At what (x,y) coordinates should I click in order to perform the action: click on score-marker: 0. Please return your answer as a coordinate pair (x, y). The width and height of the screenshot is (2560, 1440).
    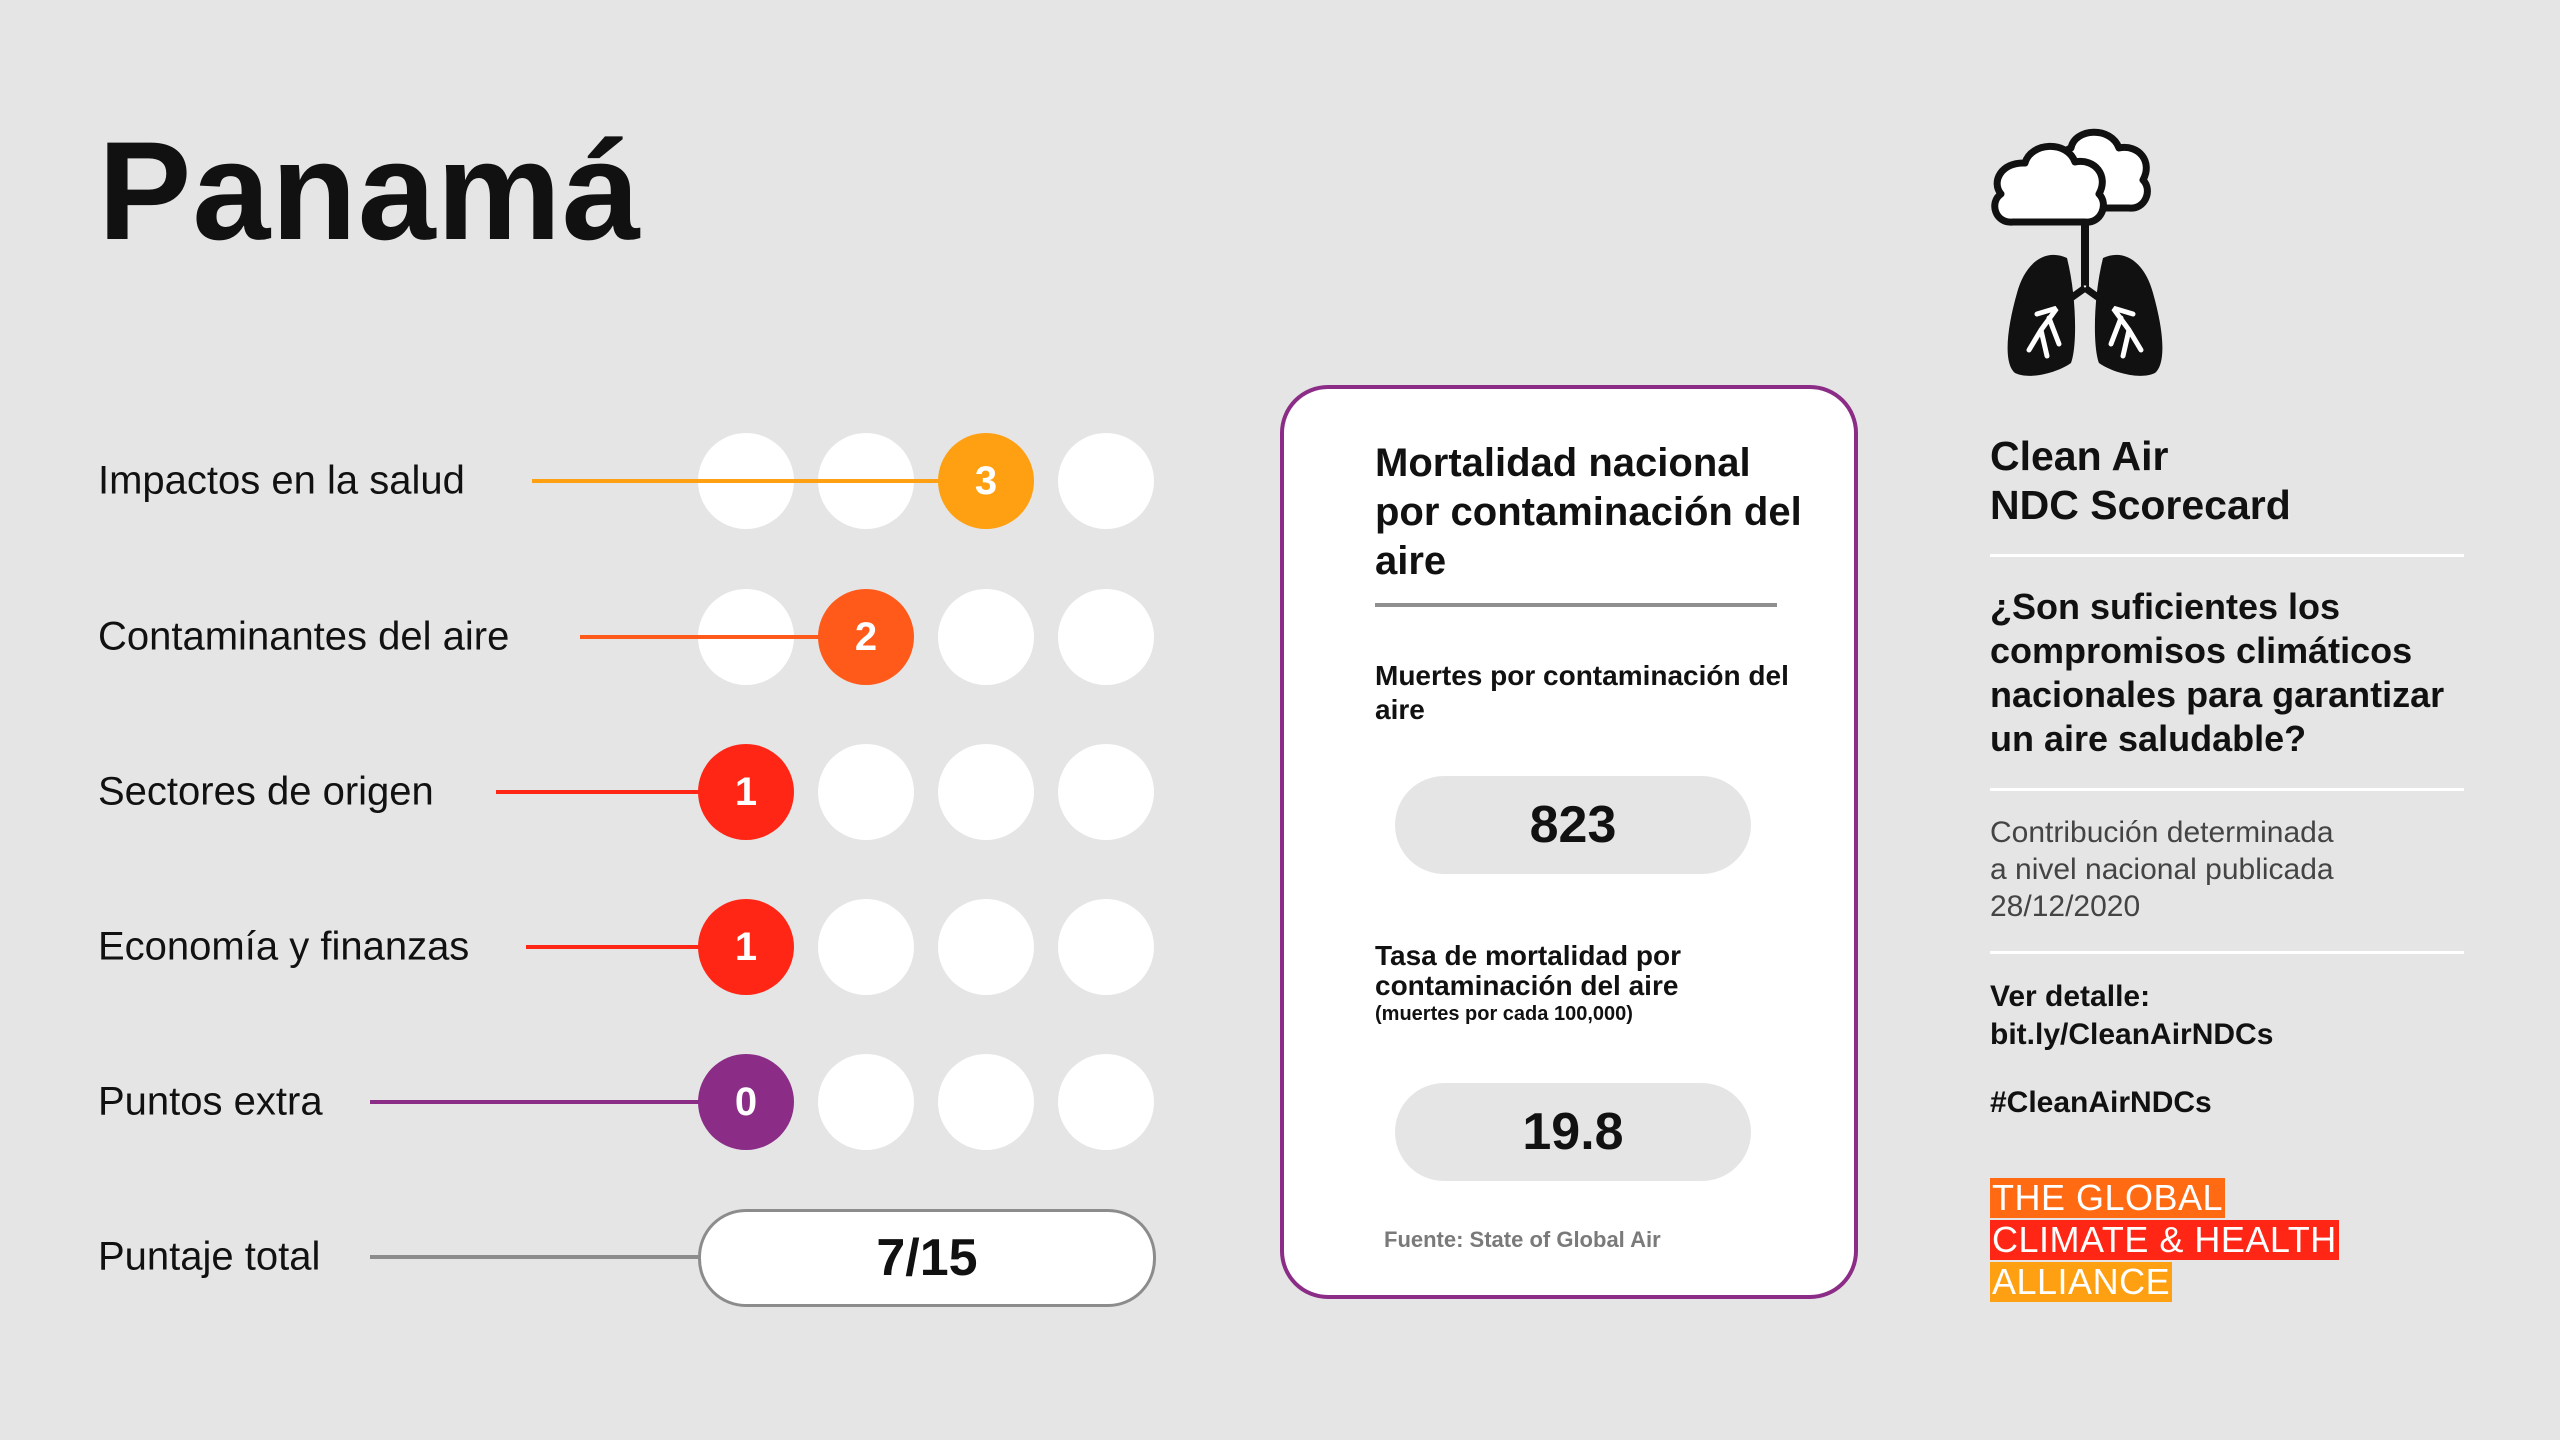
    Looking at the image, I should click on (746, 1102).